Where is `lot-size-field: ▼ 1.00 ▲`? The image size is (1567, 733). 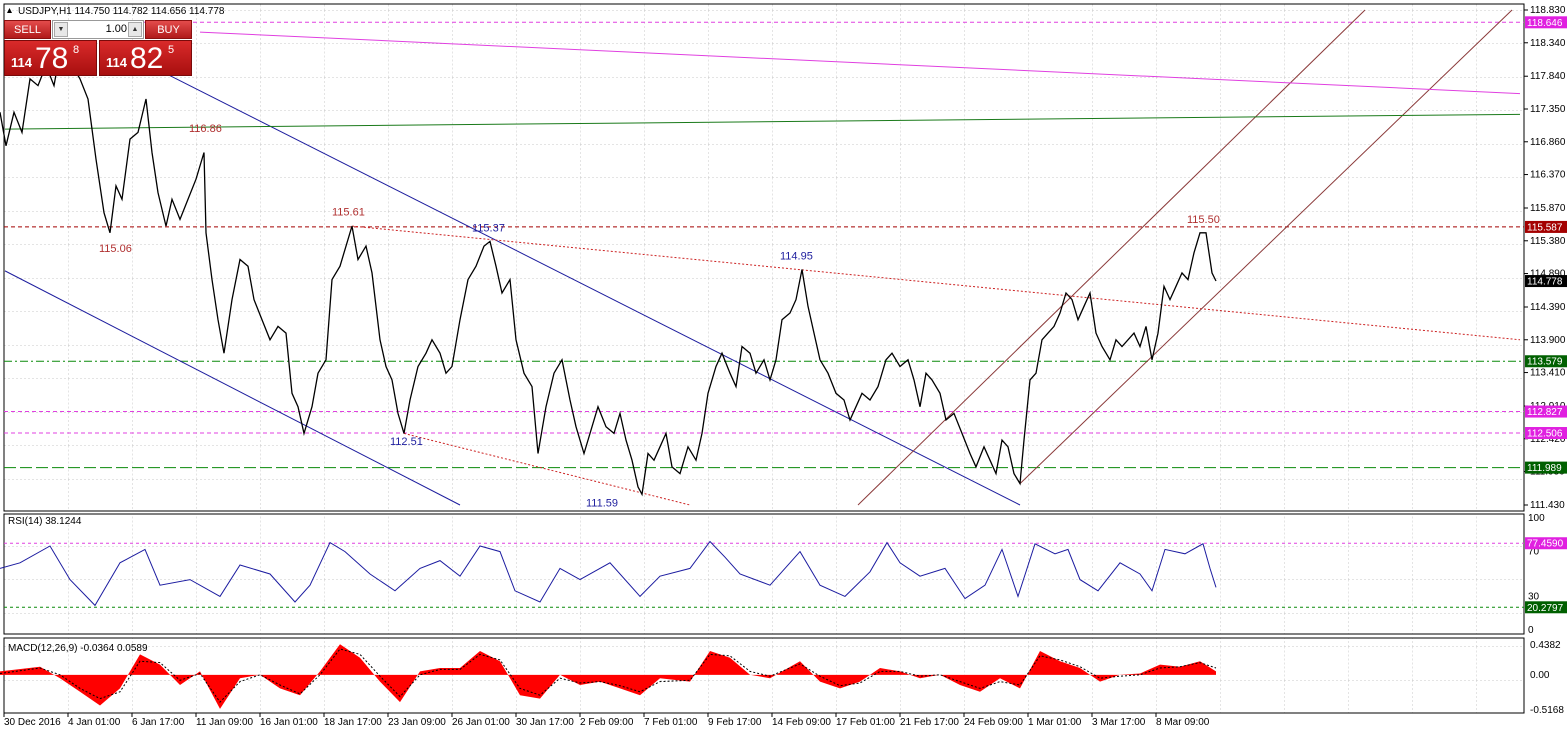 lot-size-field: ▼ 1.00 ▲ is located at coordinates (98, 29).